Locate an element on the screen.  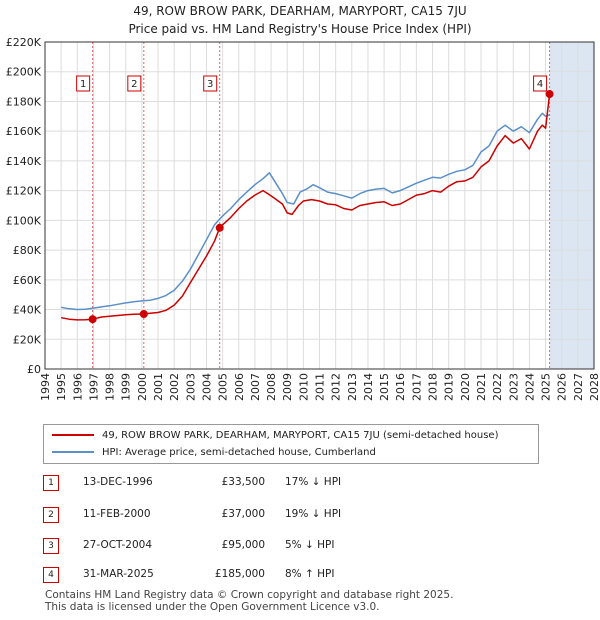
transaction-price: £185,000 is located at coordinates (239, 574).